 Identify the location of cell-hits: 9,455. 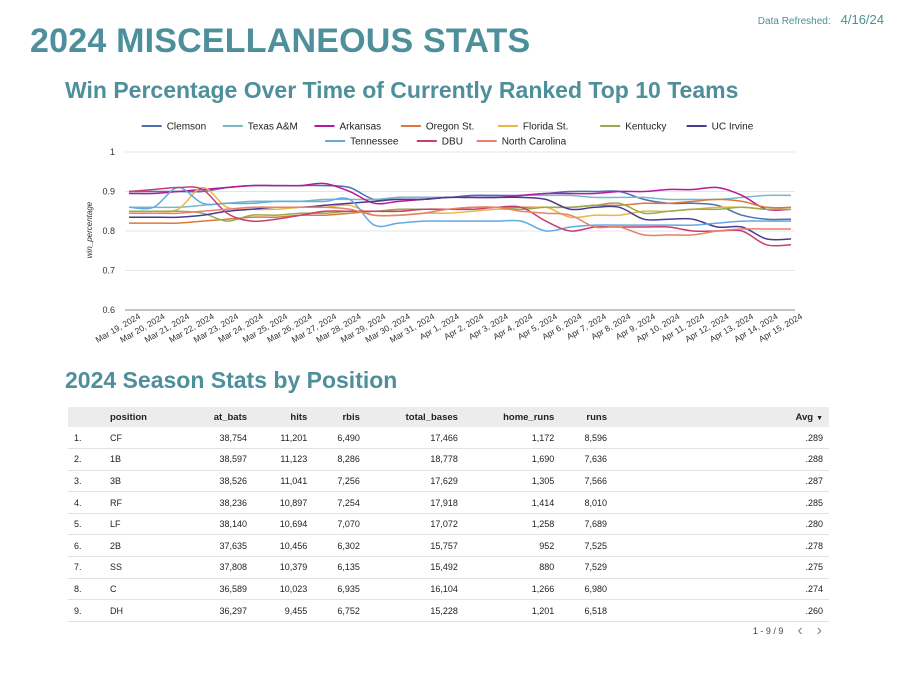
(283, 610).